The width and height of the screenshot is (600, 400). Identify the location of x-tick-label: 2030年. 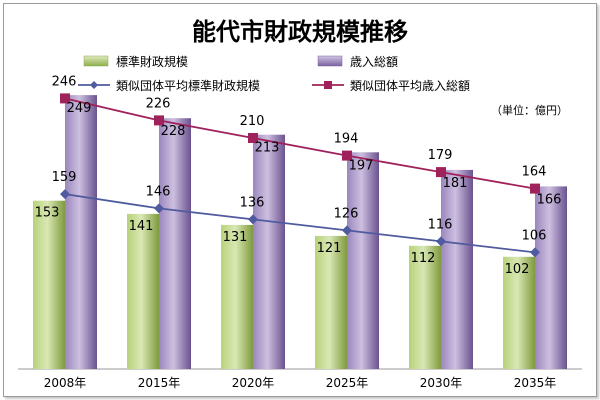
(441, 383).